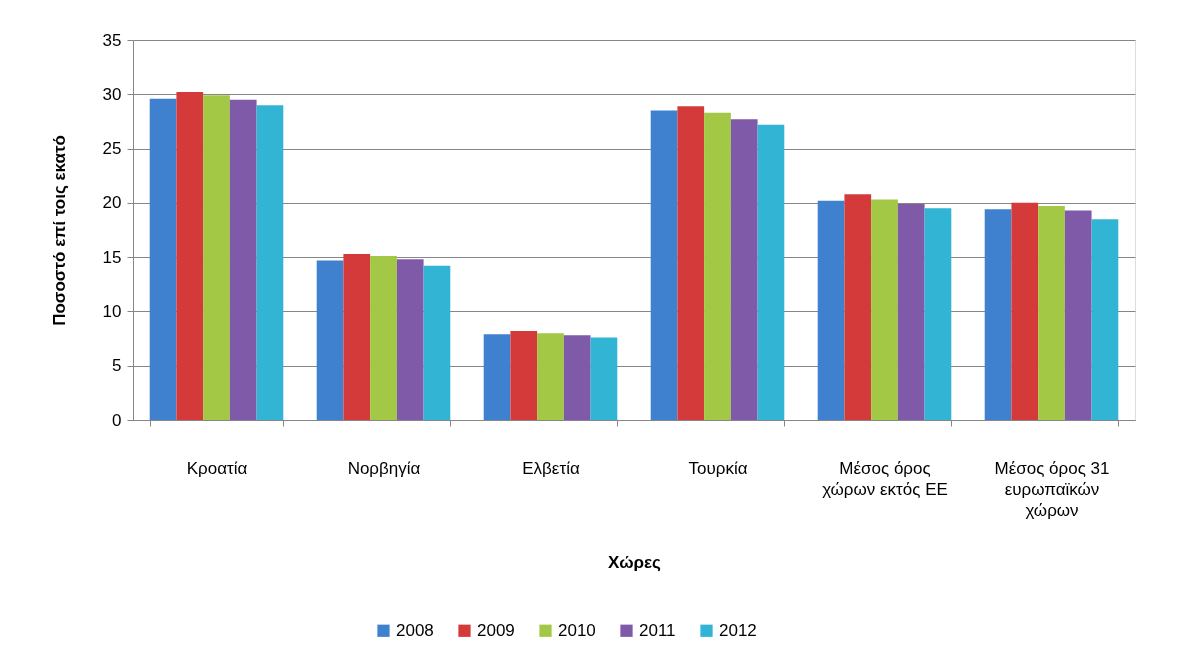 Image resolution: width=1184 pixels, height=662 pixels. I want to click on y-tick-label: 25, so click(112, 149).